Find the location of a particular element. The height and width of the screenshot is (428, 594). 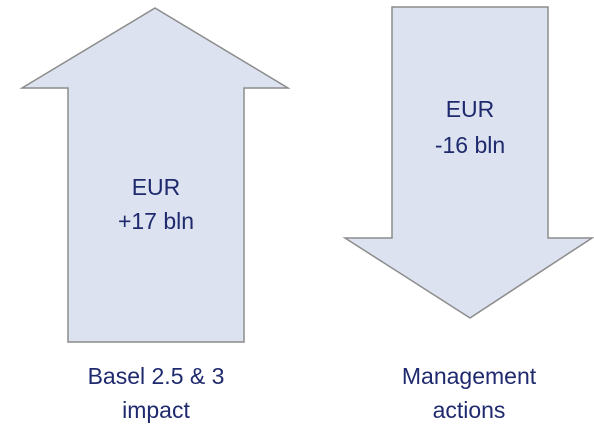

arrow-value-line: -16 bln is located at coordinates (470, 145).